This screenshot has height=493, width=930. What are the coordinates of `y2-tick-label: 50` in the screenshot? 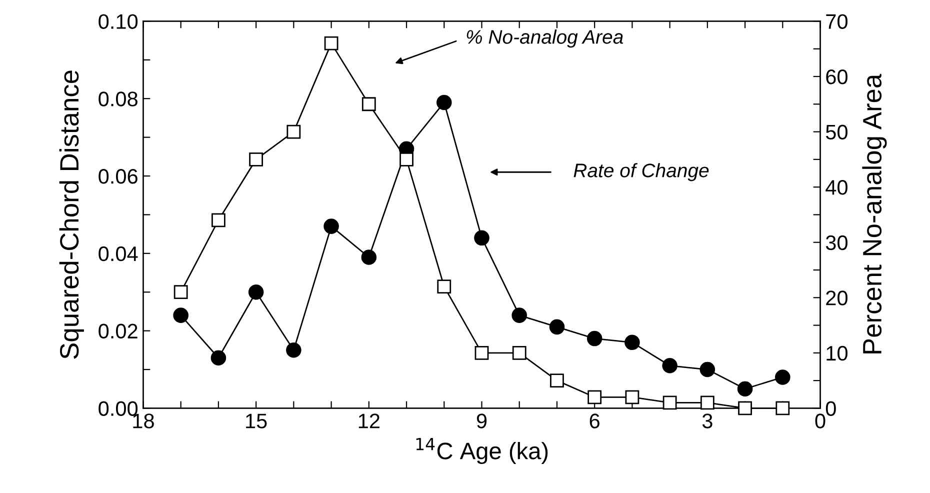 It's located at (837, 132).